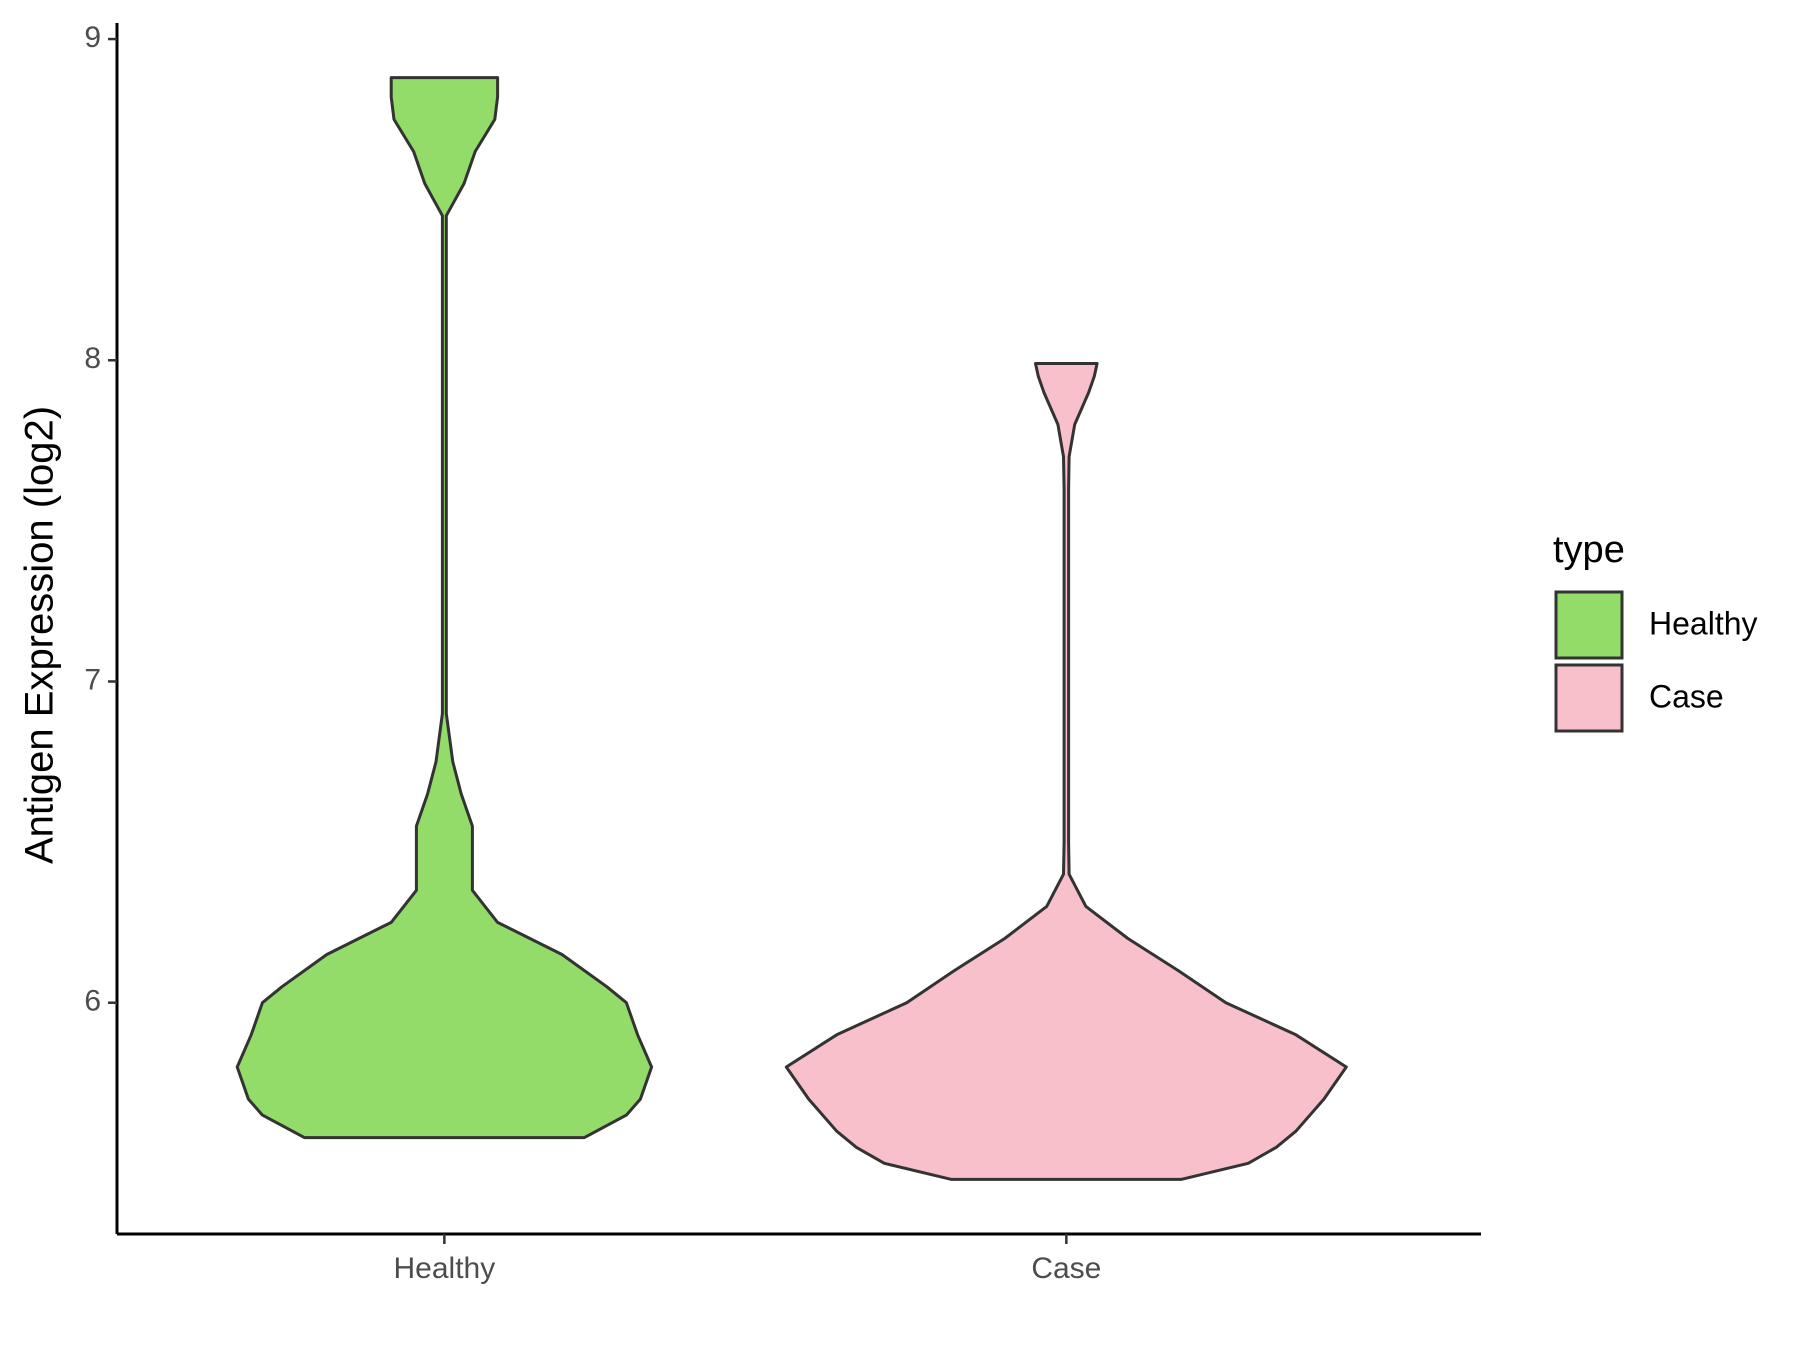 The width and height of the screenshot is (1800, 1350). Describe the element at coordinates (1589, 550) in the screenshot. I see `legend-title: type` at that location.